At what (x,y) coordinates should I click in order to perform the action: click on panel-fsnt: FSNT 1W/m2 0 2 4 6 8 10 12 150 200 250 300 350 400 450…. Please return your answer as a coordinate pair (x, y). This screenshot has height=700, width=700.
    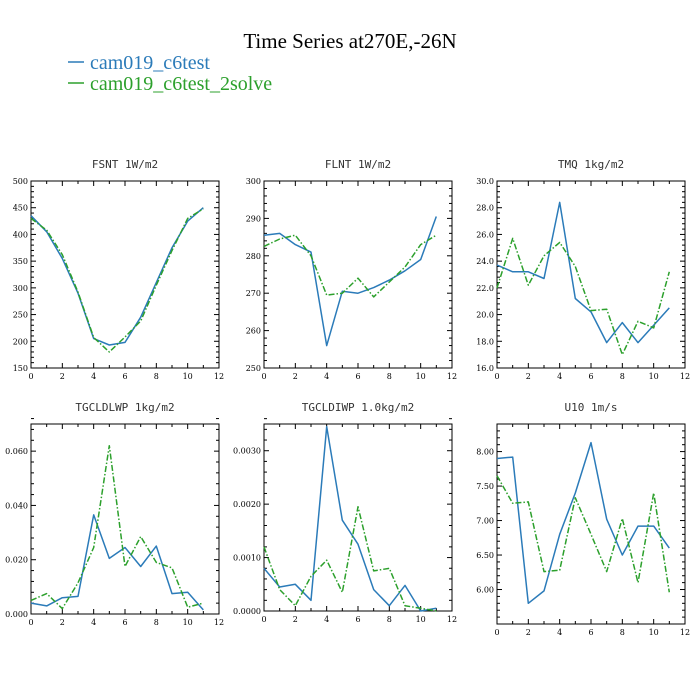
    Looking at the image, I should click on (118, 269).